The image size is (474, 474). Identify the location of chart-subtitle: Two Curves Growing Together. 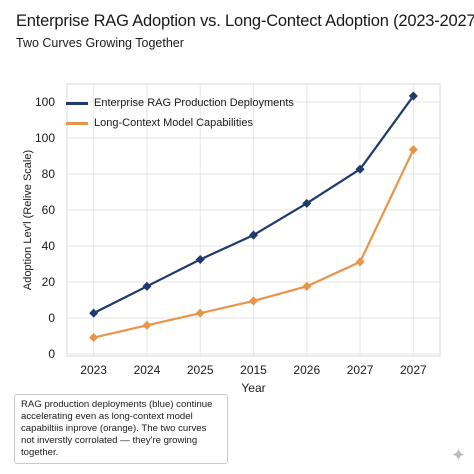
(100, 43).